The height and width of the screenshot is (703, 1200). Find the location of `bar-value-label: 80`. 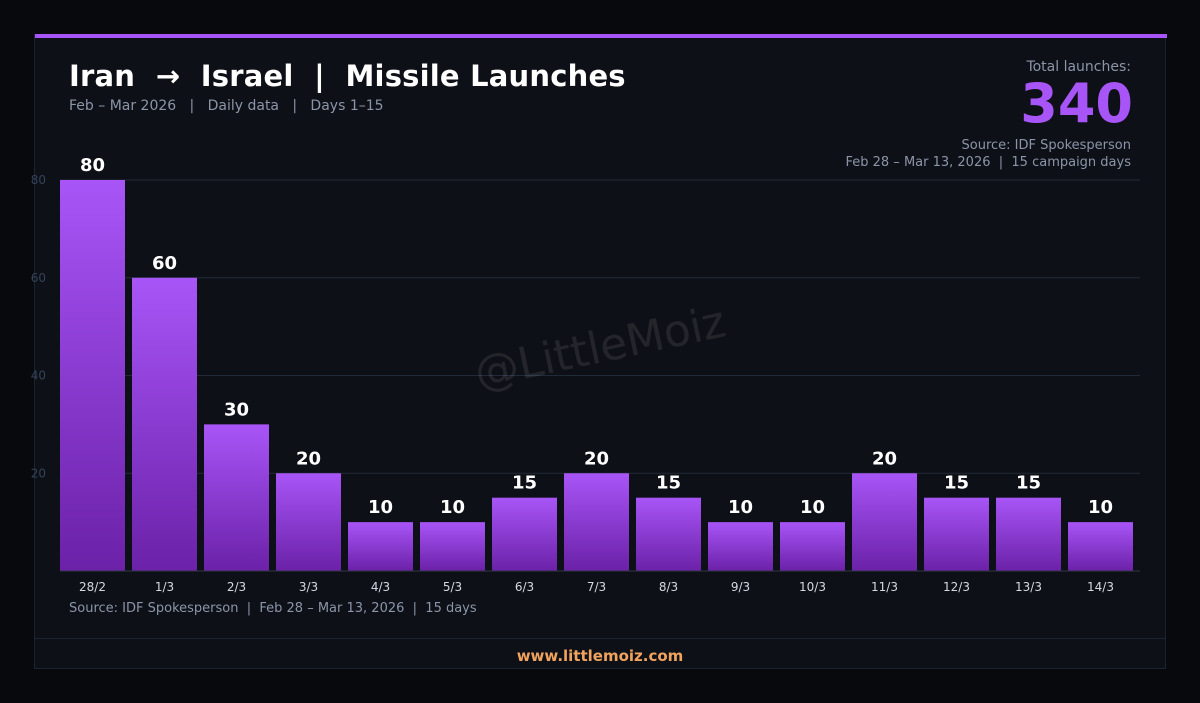

bar-value-label: 80 is located at coordinates (92, 165).